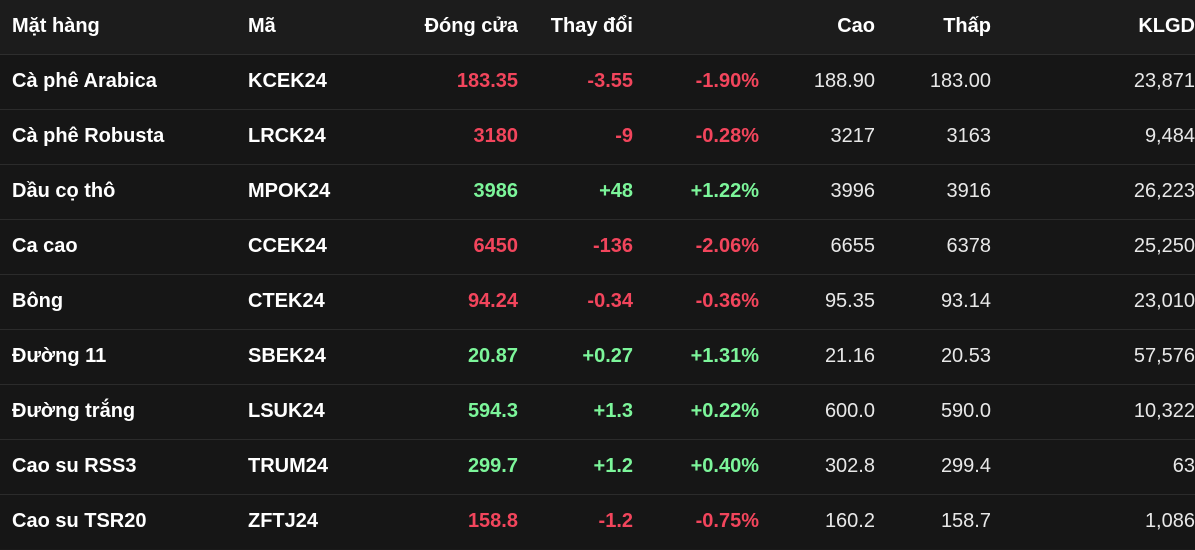 Image resolution: width=1195 pixels, height=550 pixels. Describe the element at coordinates (463, 357) in the screenshot. I see `close-price-cell: 20.87` at that location.